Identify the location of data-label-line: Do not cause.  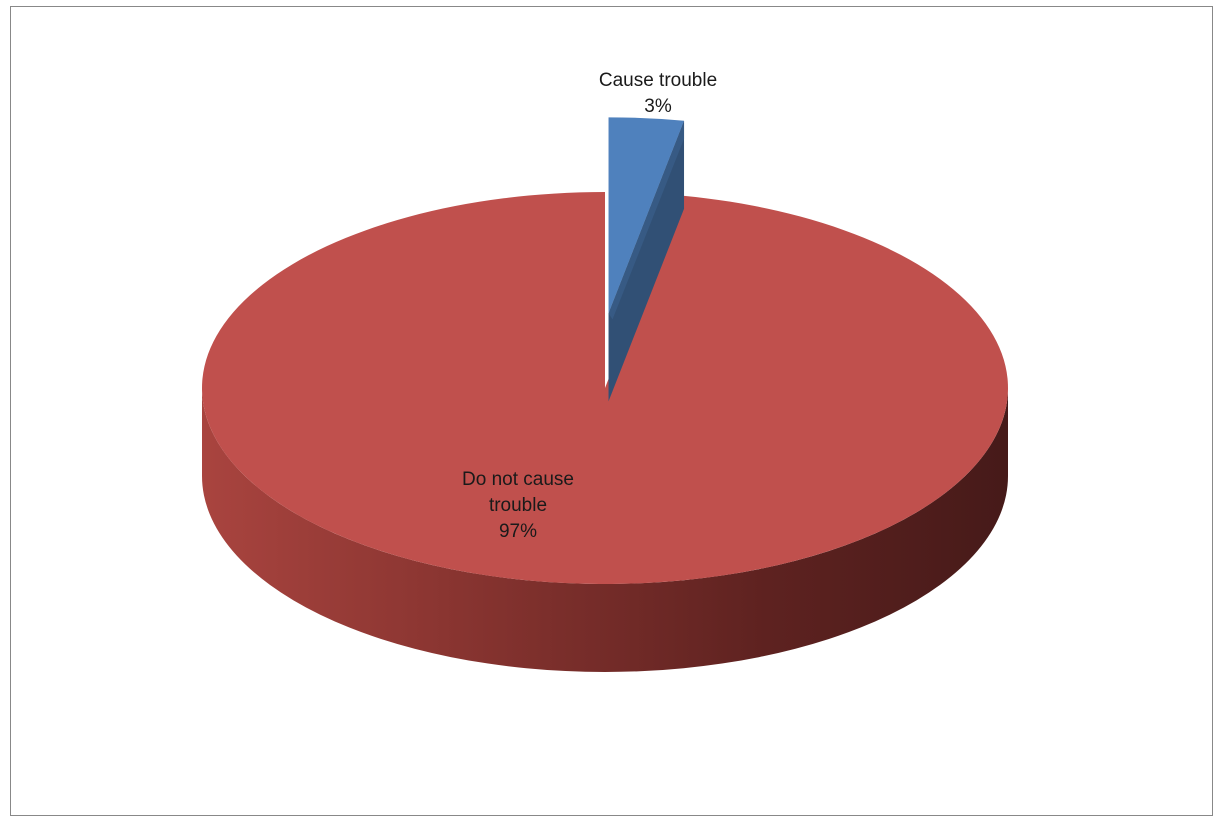
(518, 479).